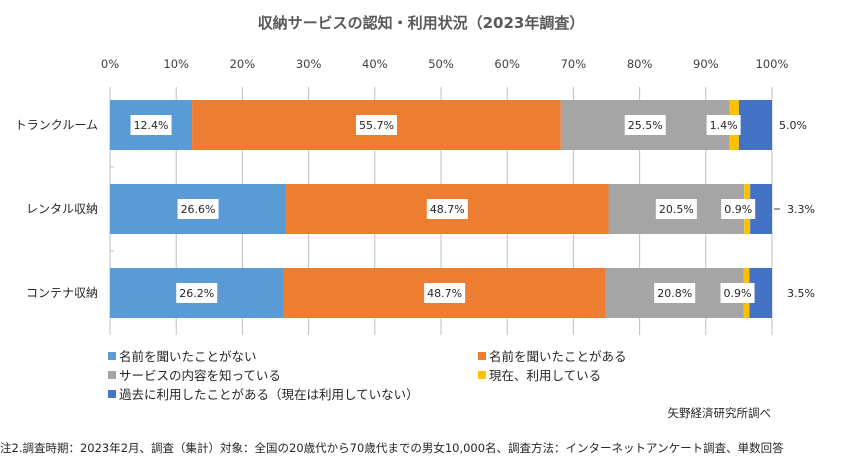 This screenshot has width=843, height=462. Describe the element at coordinates (772, 64) in the screenshot. I see `x-tick-label: 100%` at that location.